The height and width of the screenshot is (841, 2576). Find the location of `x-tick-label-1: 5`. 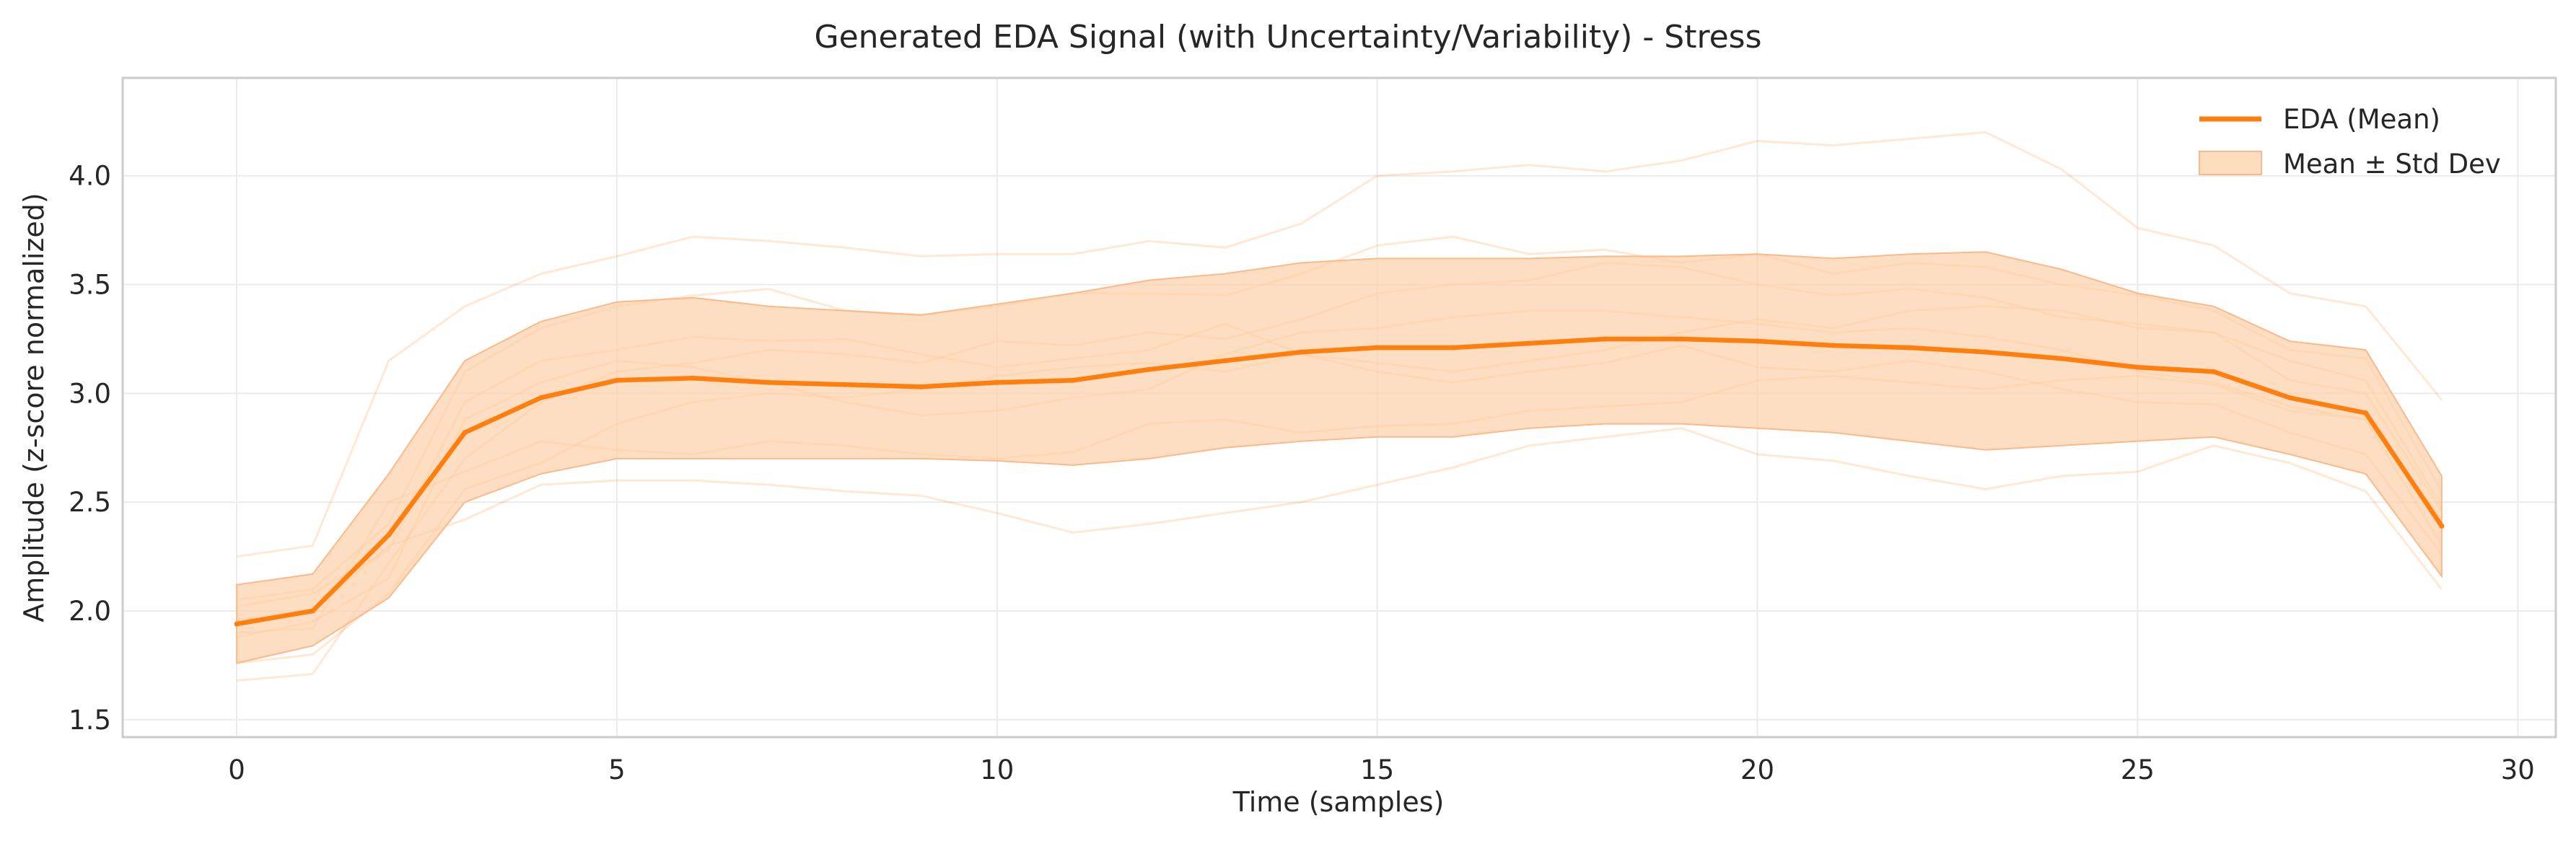

x-tick-label-1: 5 is located at coordinates (617, 769).